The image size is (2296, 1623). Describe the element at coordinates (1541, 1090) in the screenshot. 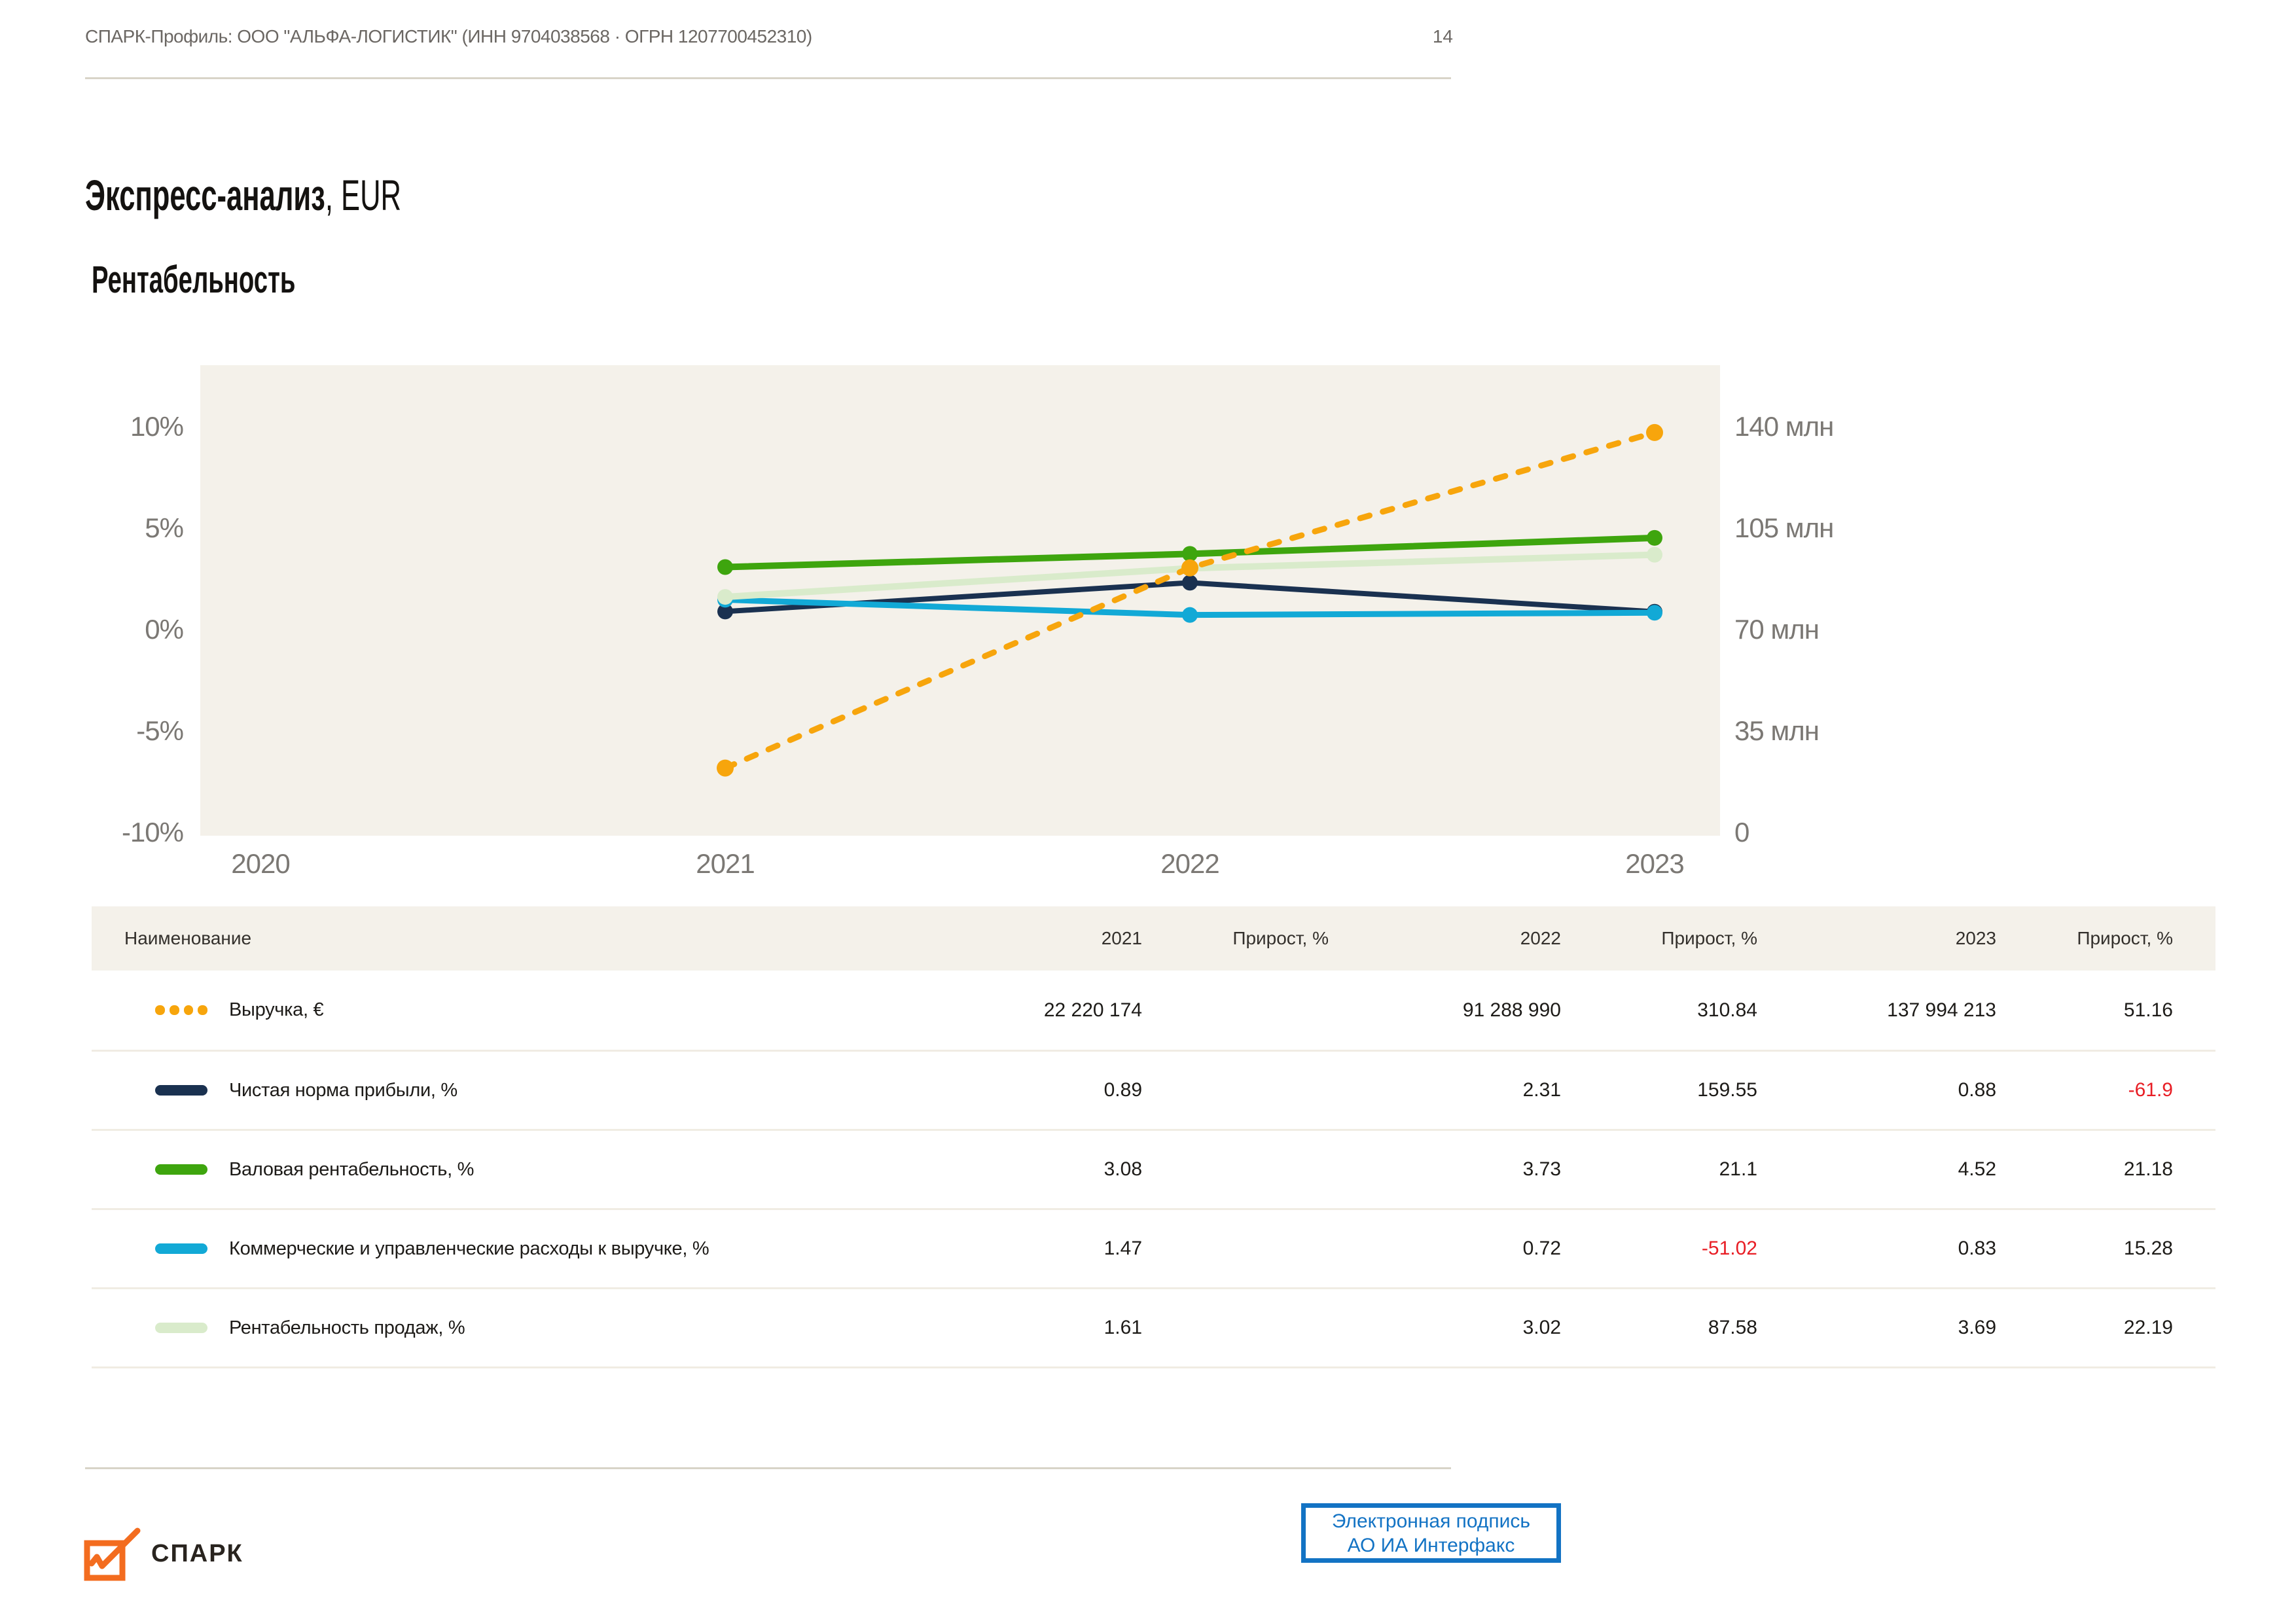

I see `value-cell: 2.31` at that location.